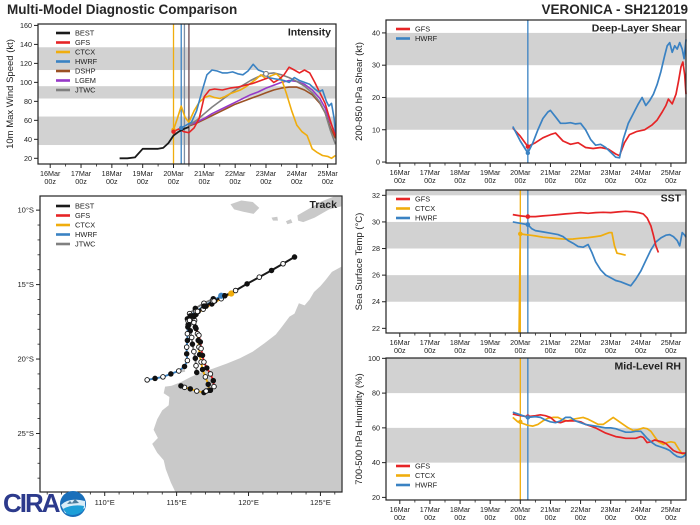 The height and width of the screenshot is (525, 700). Describe the element at coordinates (72, 503) in the screenshot. I see `cira-globe-icon` at that location.